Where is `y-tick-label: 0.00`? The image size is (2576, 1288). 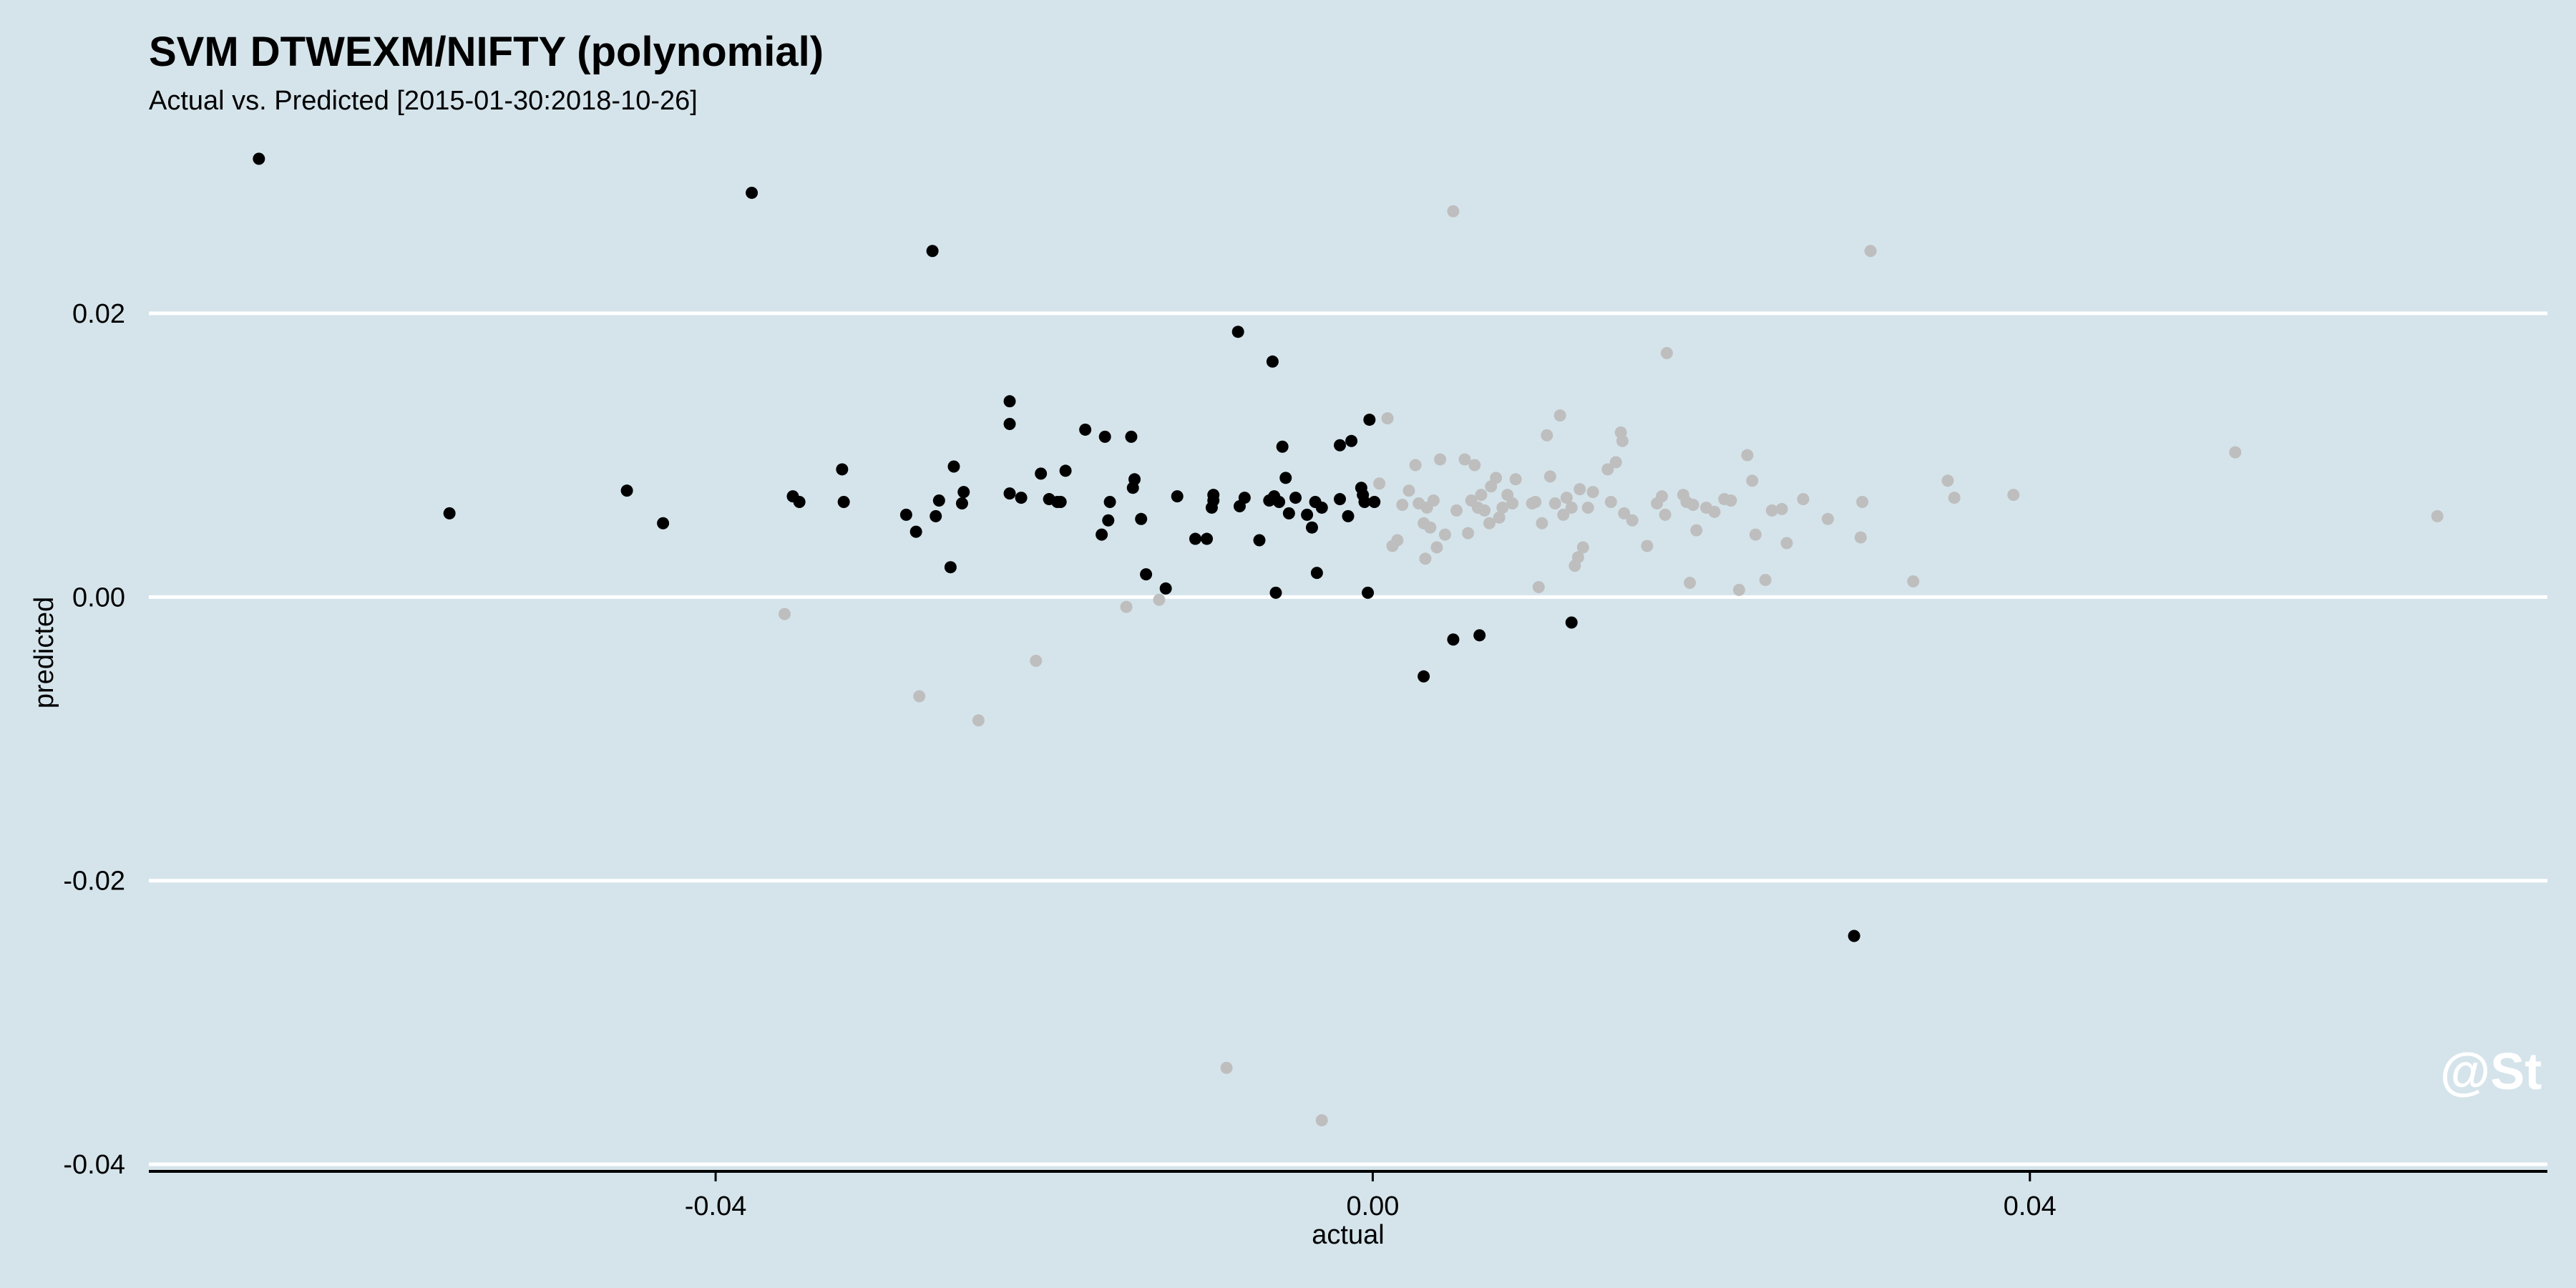 y-tick-label: 0.00 is located at coordinates (98, 597).